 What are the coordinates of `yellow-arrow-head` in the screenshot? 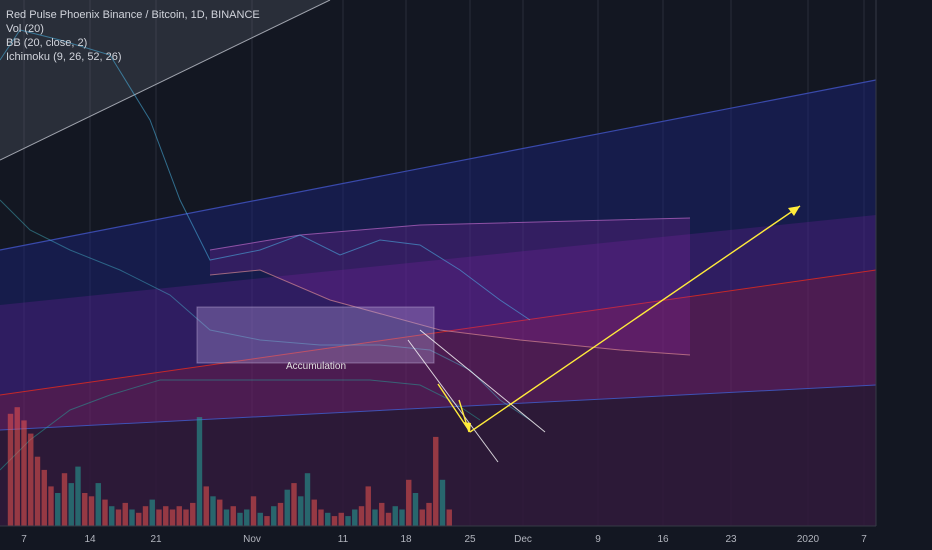 It's located at (794, 211).